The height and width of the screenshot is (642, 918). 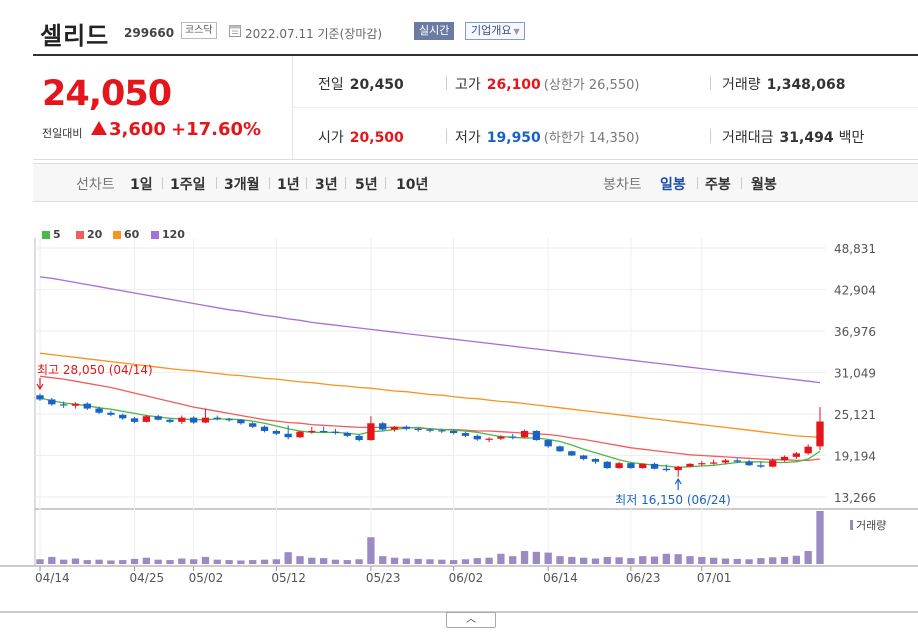 What do you see at coordinates (430, 395) in the screenshot?
I see `ma60-line` at bounding box center [430, 395].